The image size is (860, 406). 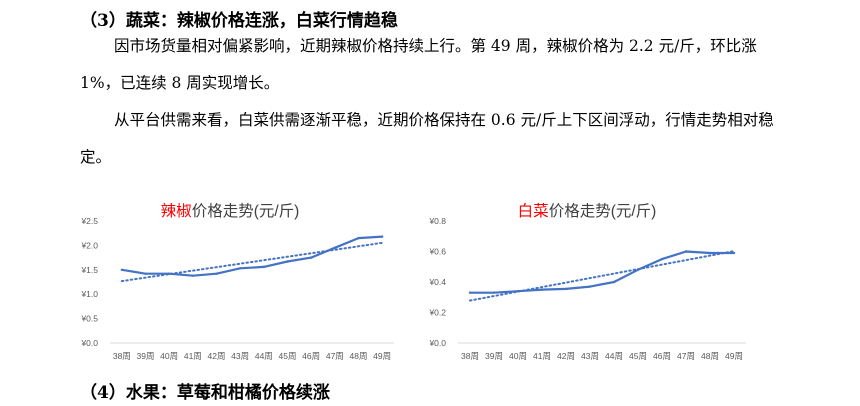 What do you see at coordinates (176, 211) in the screenshot?
I see `chart-title-highlight: 辣椒` at bounding box center [176, 211].